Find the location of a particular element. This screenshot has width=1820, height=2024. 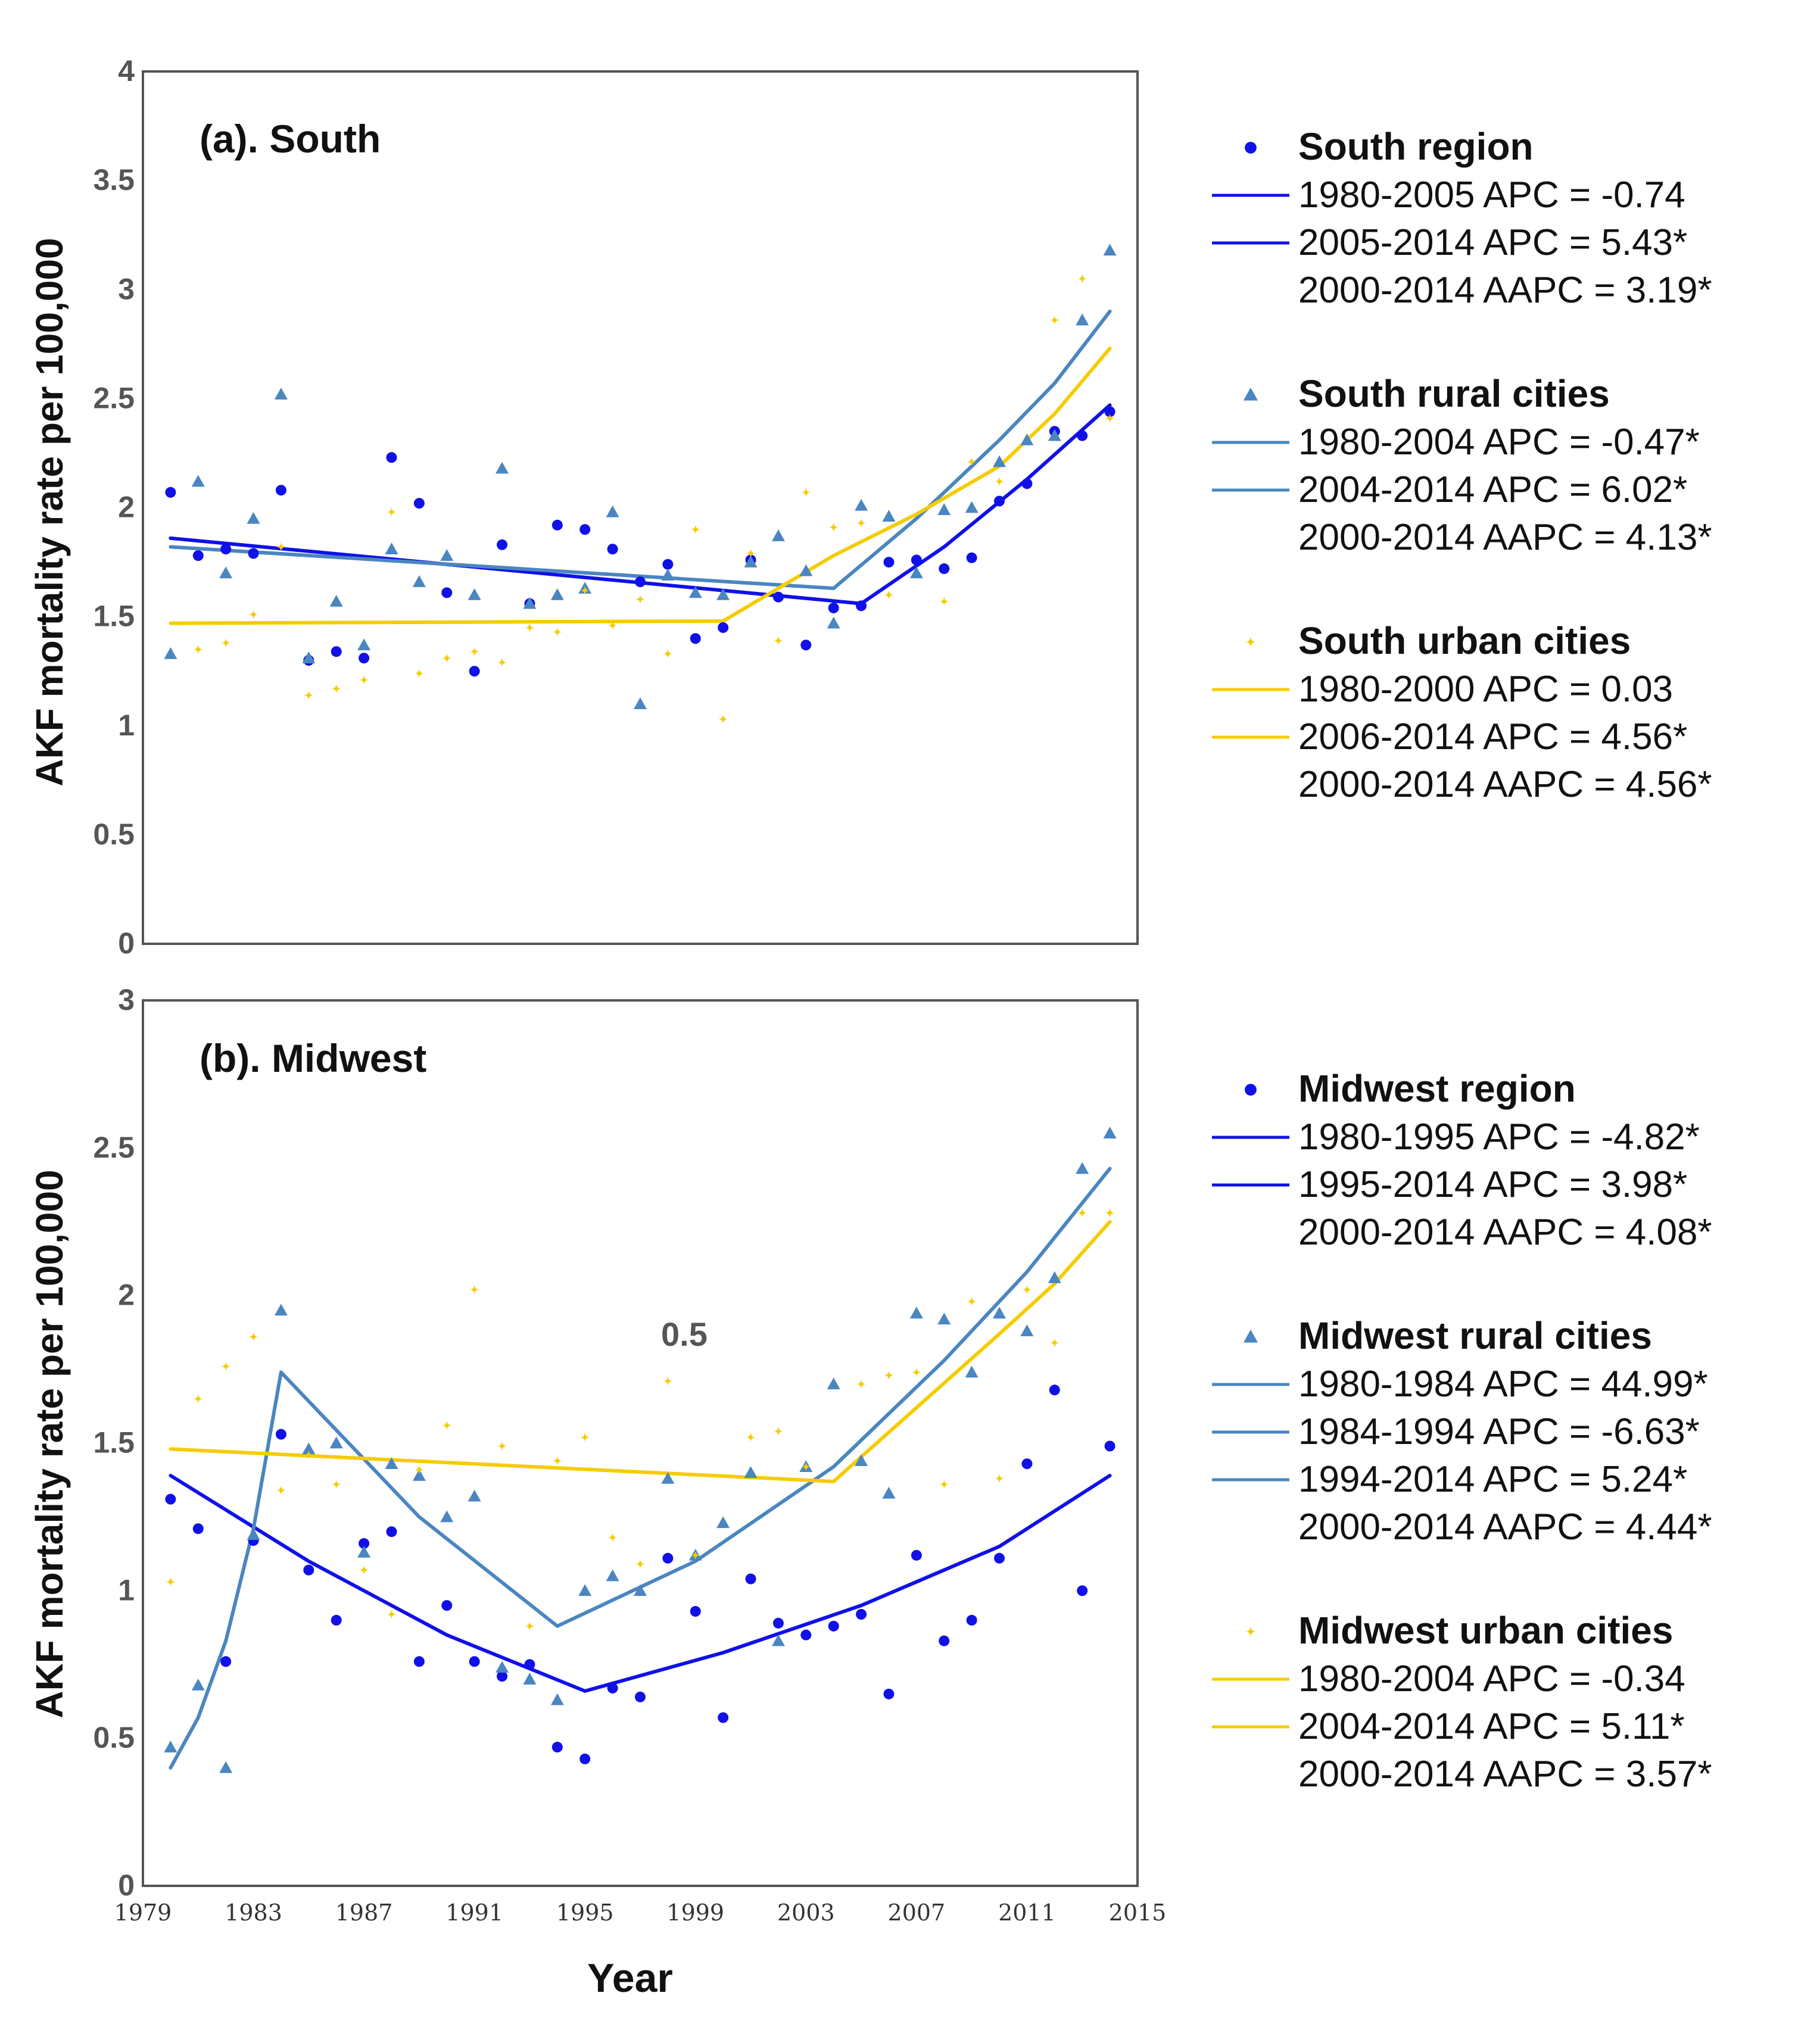

y-axis-label-south: AKF mortality rate per 100,000 is located at coordinates (49, 512).